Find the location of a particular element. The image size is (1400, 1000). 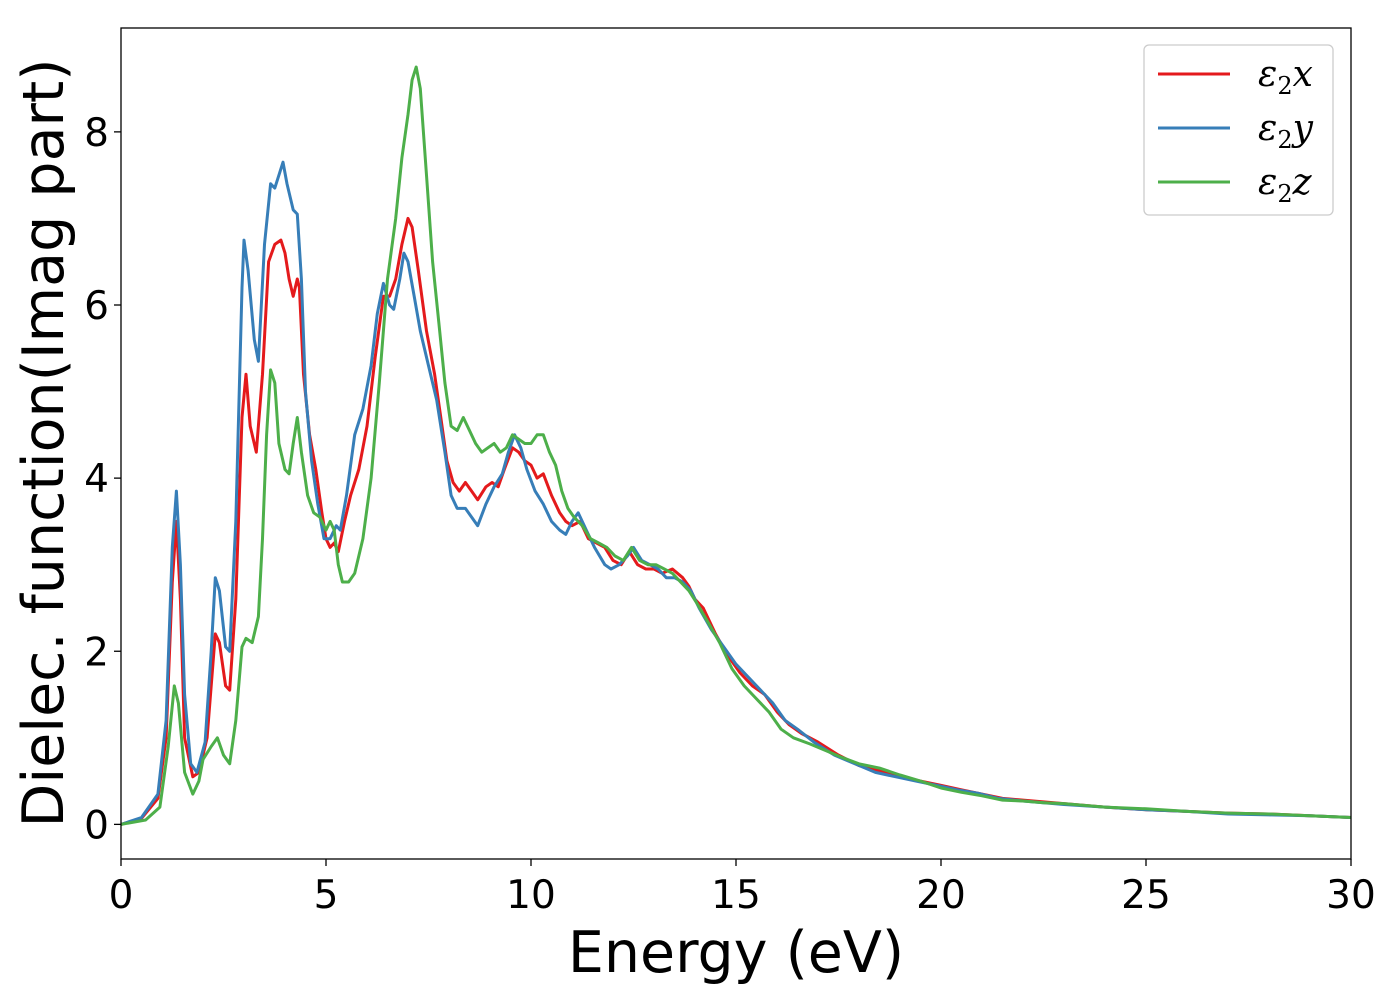

x-tick-label: 30 is located at coordinates (1351, 895).